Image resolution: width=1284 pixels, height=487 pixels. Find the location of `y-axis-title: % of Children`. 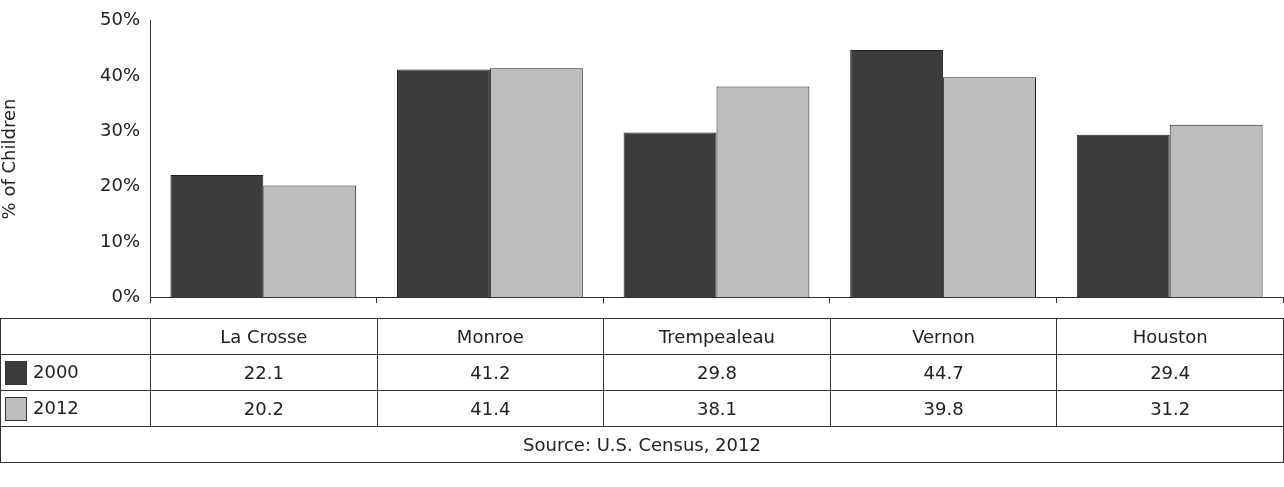

y-axis-title: % of Children is located at coordinates (10, 159).